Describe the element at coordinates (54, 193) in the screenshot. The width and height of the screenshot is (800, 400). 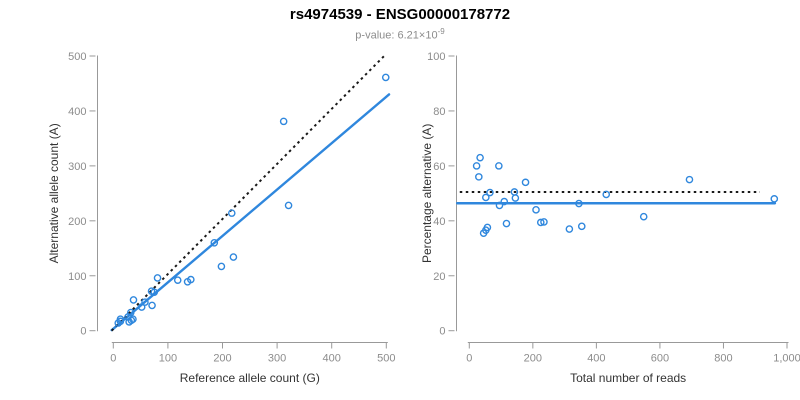
I see `y-axis-title: Alternative allele count (A)` at that location.